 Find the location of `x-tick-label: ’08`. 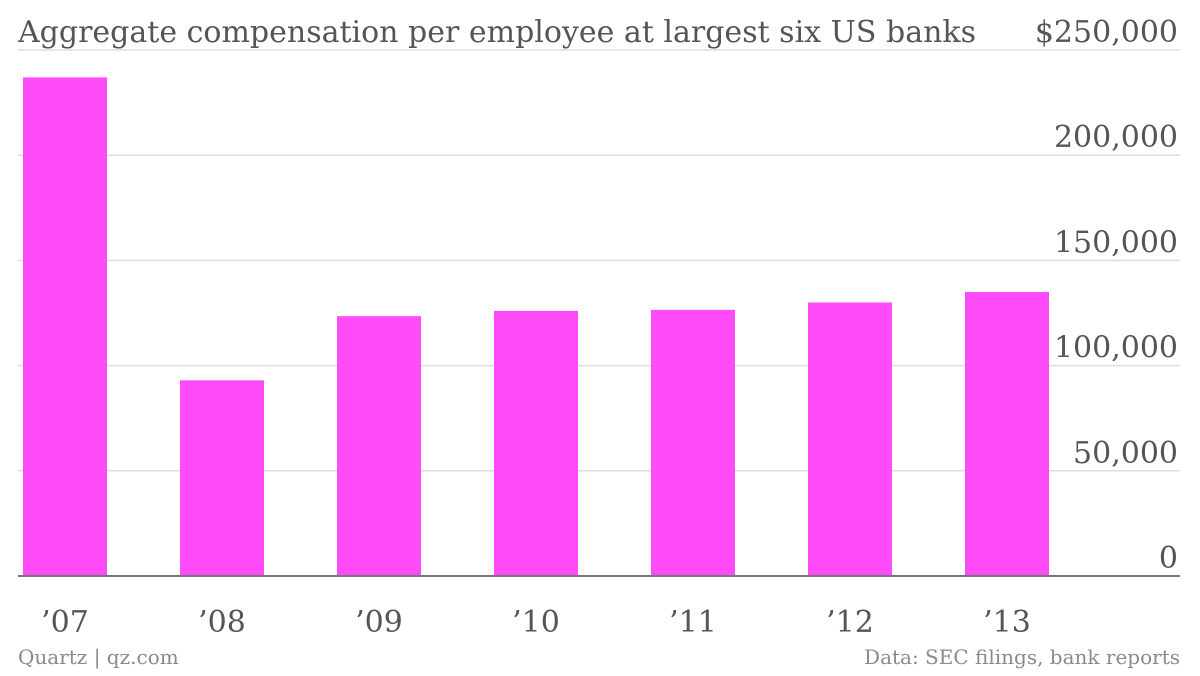

x-tick-label: ’08 is located at coordinates (222, 622).